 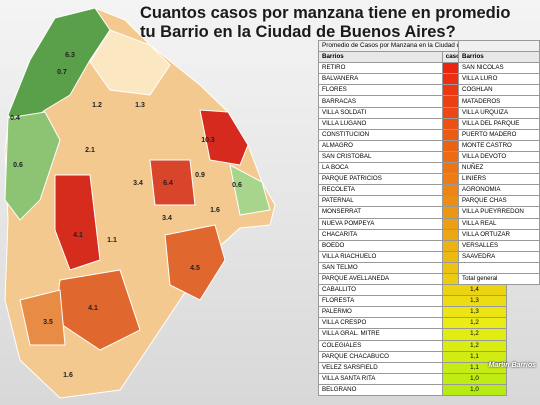 I want to click on table-row: BELGRANO 1,0, so click(x=413, y=390).